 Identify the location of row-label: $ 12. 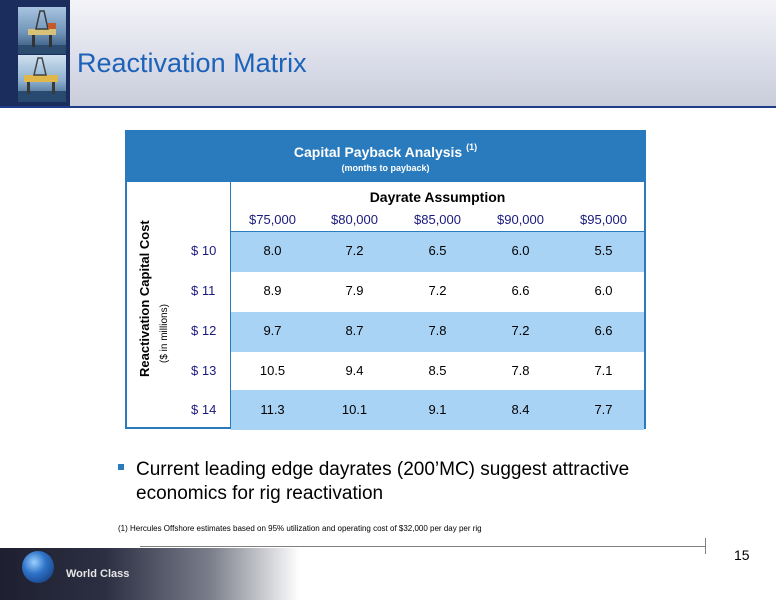
(204, 330).